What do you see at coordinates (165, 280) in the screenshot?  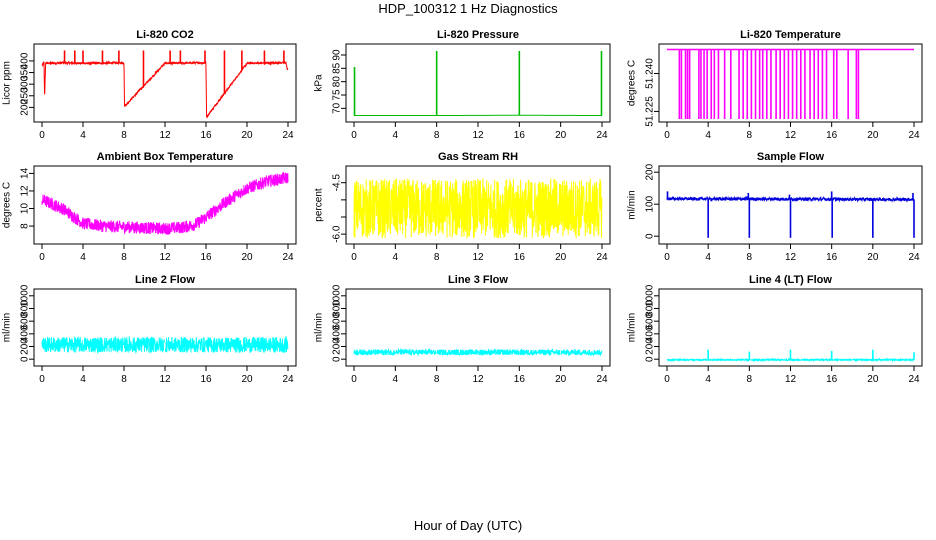 I see `panel-title: Line 2 Flow` at bounding box center [165, 280].